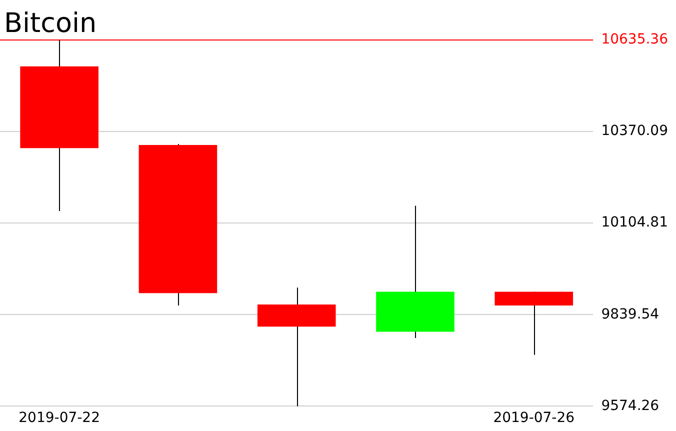 Image resolution: width=676 pixels, height=431 pixels. What do you see at coordinates (630, 314) in the screenshot?
I see `y-tick-label: 9839.54` at bounding box center [630, 314].